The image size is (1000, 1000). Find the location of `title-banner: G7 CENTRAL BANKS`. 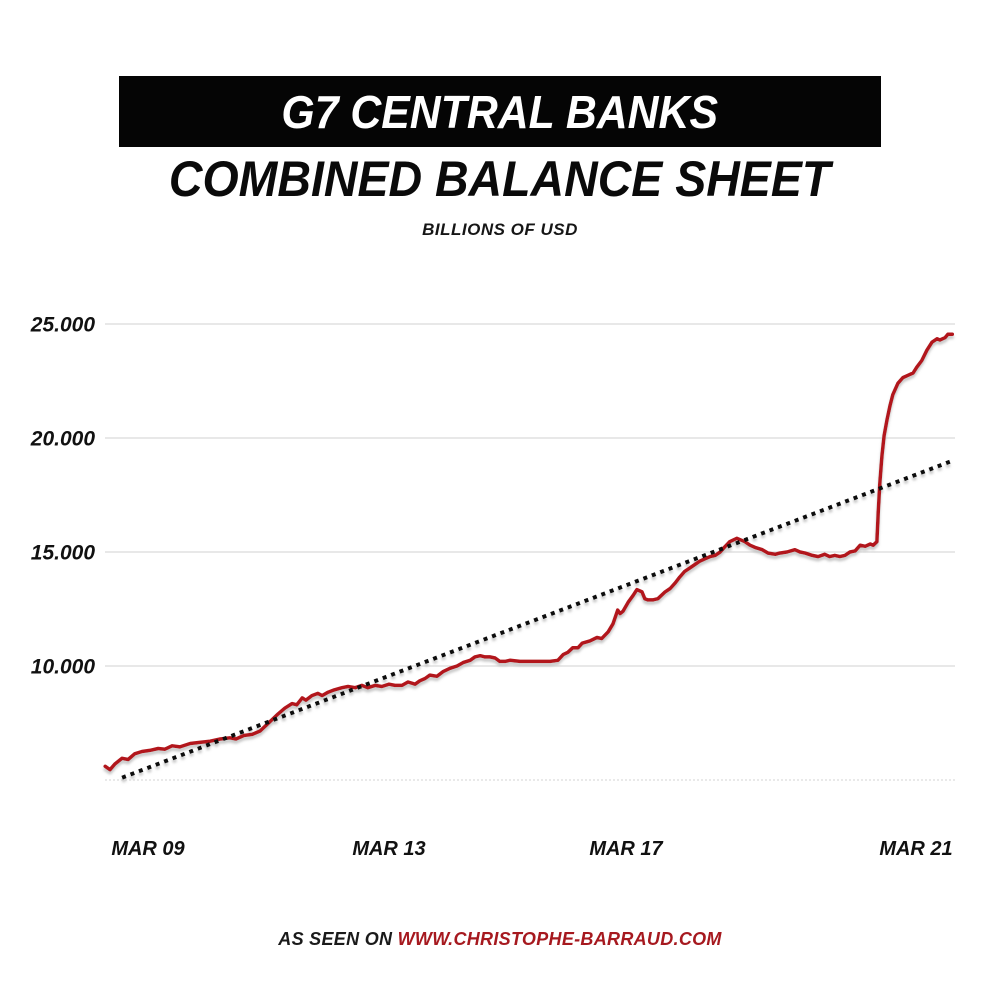

title-banner: G7 CENTRAL BANKS is located at coordinates (500, 111).